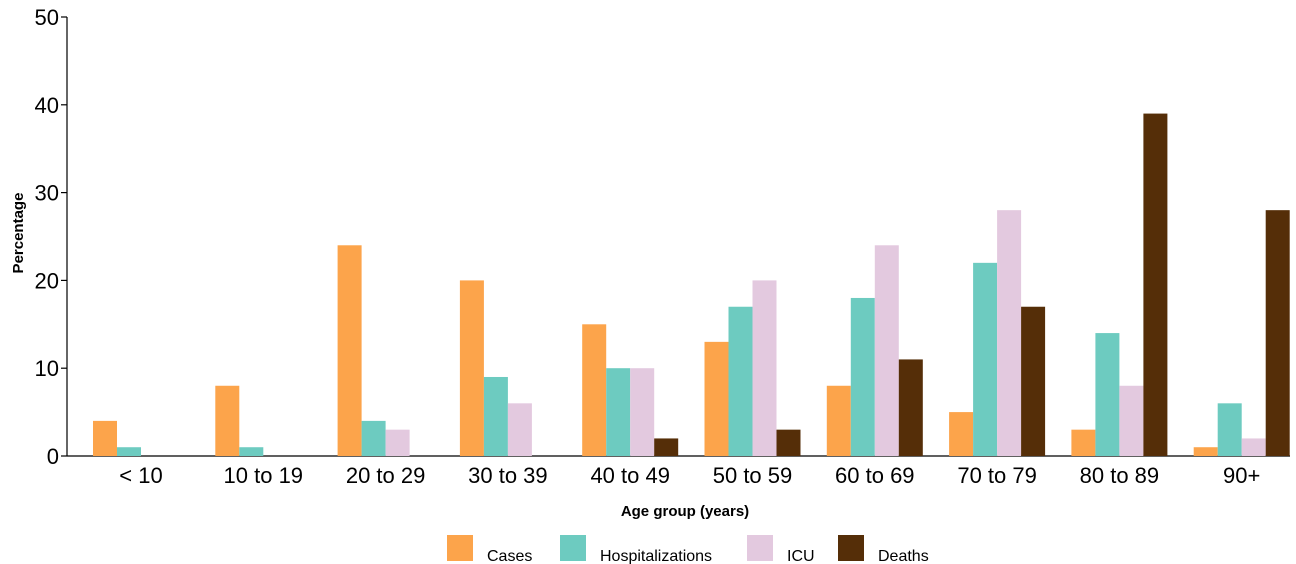 The image size is (1296, 564). I want to click on x-tick-label: < 10, so click(140, 475).